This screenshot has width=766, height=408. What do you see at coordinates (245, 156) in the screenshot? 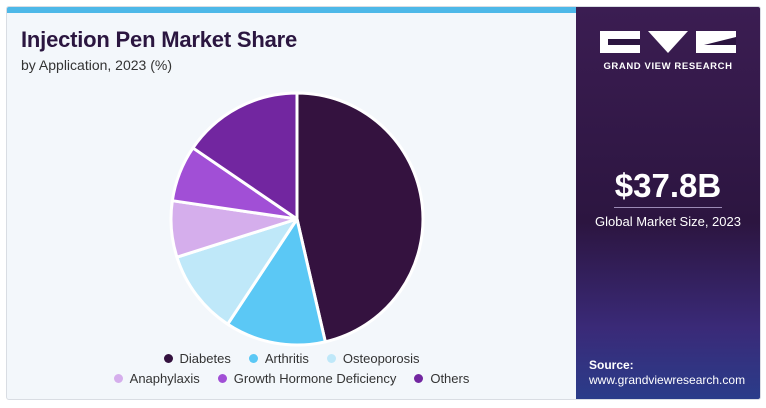
I see `pie-slice-others` at bounding box center [245, 156].